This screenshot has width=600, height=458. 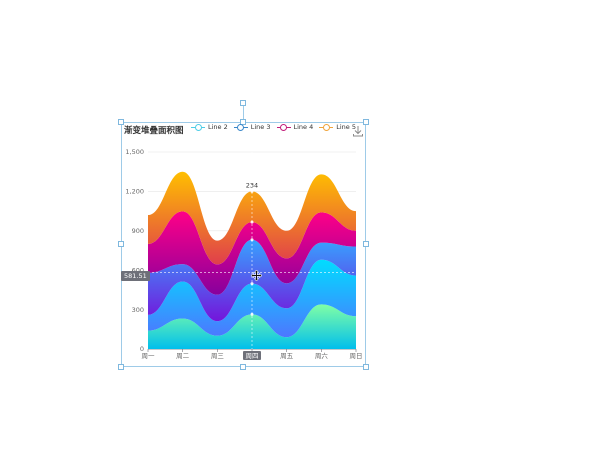 What do you see at coordinates (243, 114) in the screenshot?
I see `rotate-handle-line` at bounding box center [243, 114].